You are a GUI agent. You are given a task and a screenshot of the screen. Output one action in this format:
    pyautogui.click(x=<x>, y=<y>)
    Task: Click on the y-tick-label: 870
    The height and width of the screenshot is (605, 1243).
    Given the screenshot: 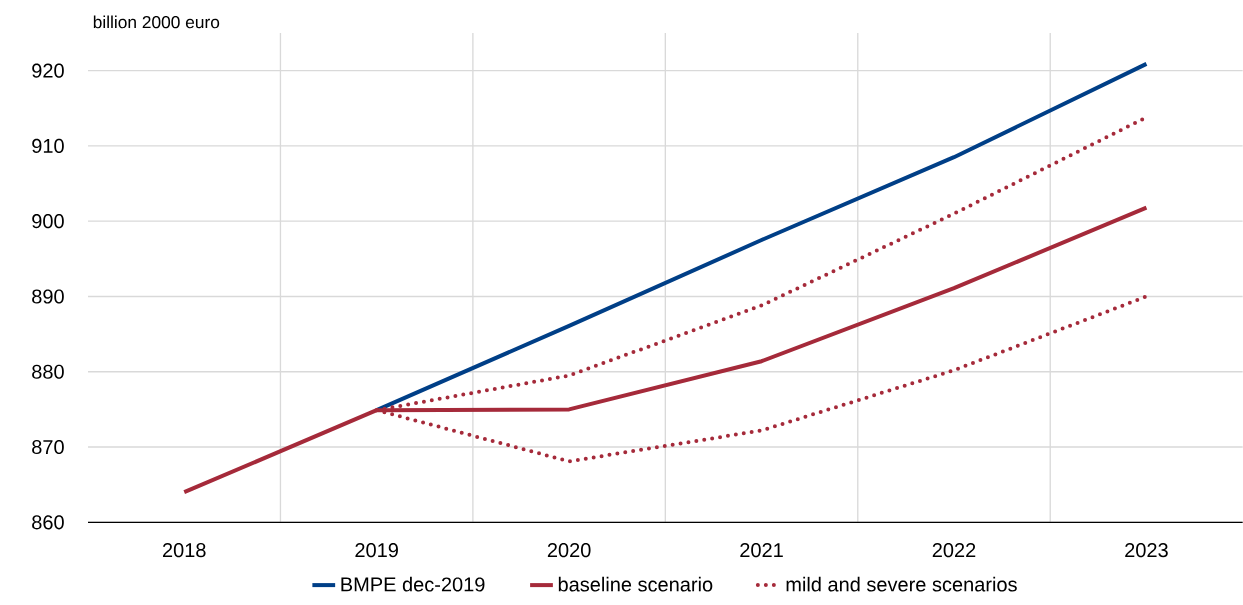 What is the action you would take?
    pyautogui.click(x=48, y=447)
    